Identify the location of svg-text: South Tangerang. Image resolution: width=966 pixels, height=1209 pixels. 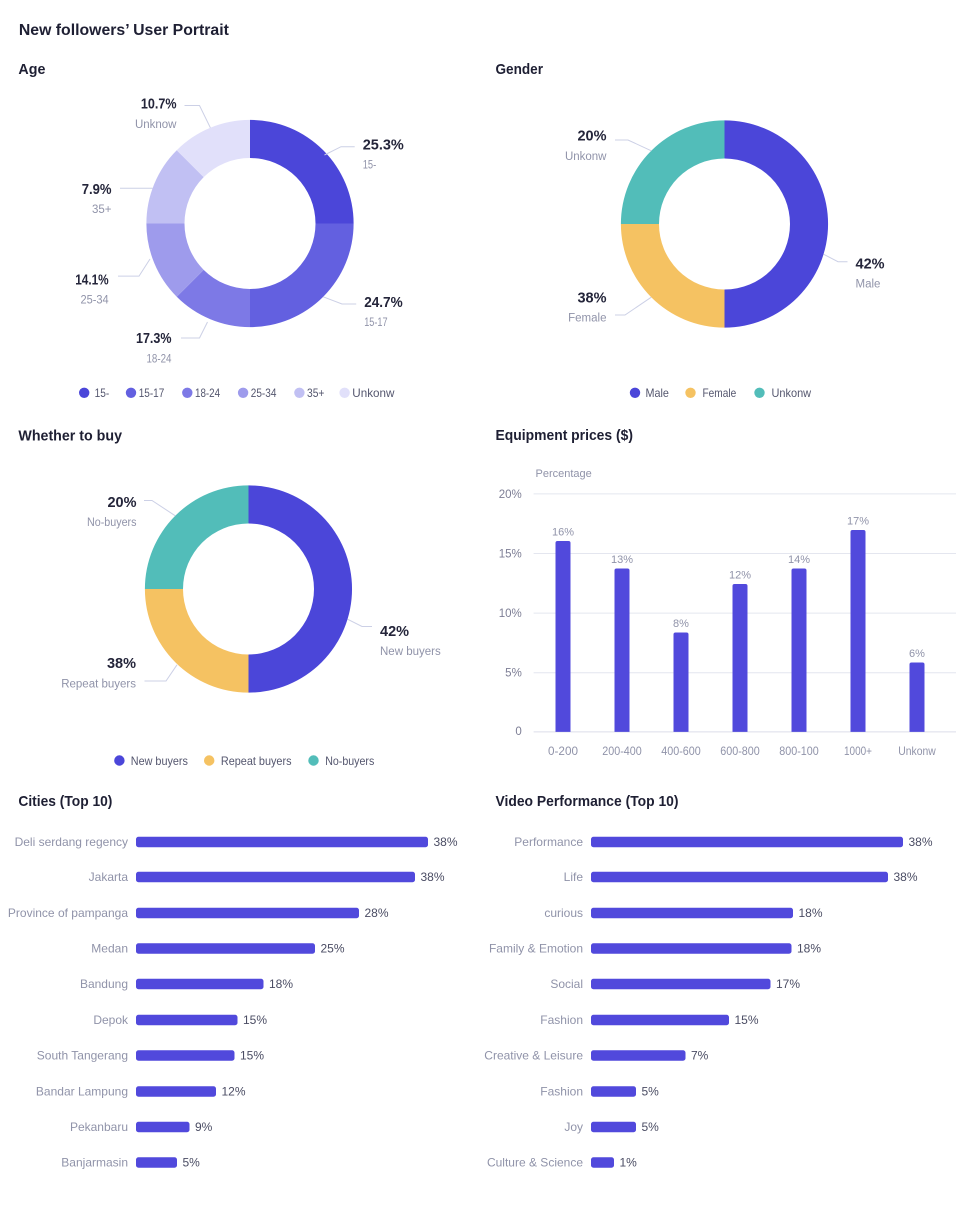
(82, 1056).